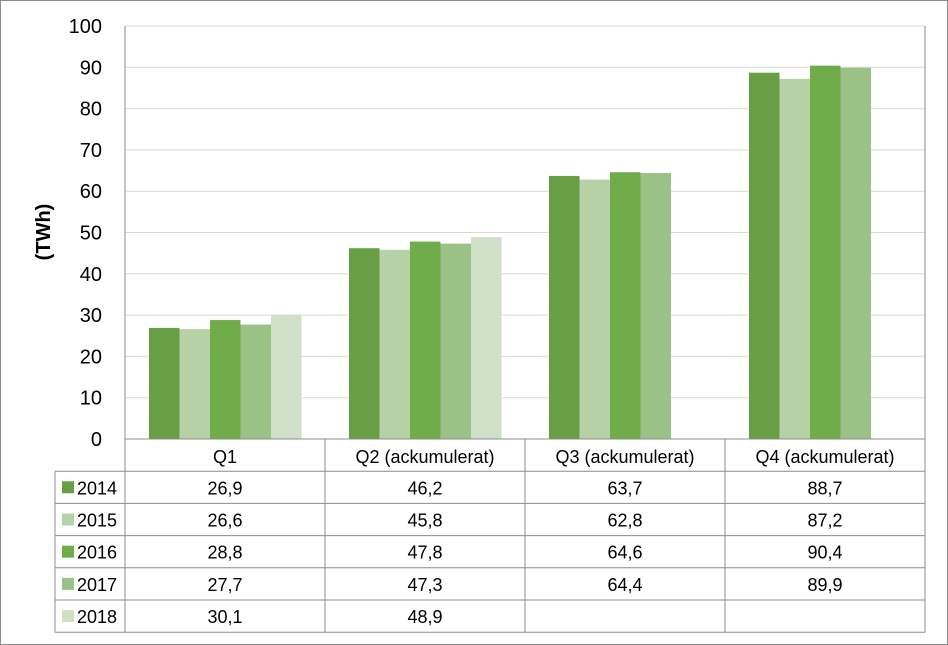 The image size is (948, 645). Describe the element at coordinates (96, 440) in the screenshot. I see `y-tick-label: 0` at that location.